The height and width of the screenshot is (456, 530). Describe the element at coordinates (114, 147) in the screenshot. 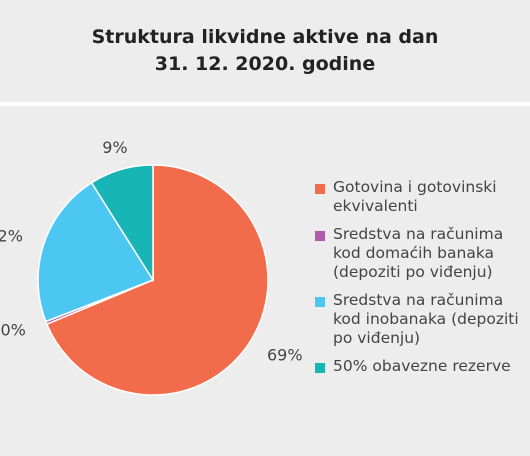

I see `data-label: 9%` at that location.